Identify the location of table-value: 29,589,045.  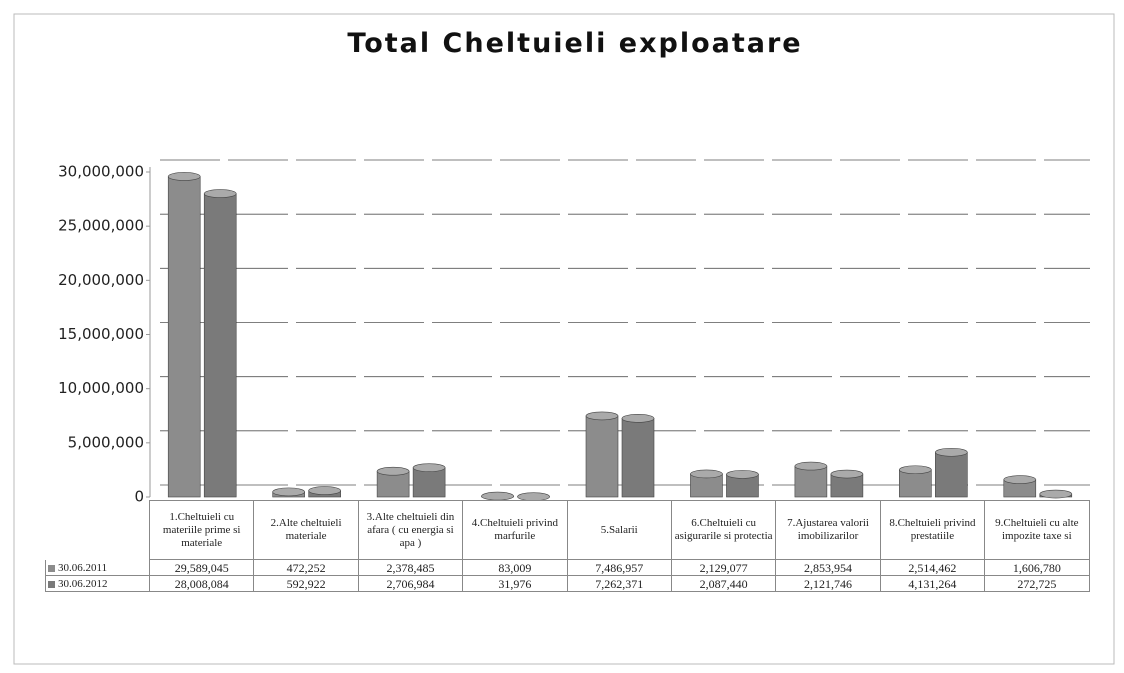
(202, 568).